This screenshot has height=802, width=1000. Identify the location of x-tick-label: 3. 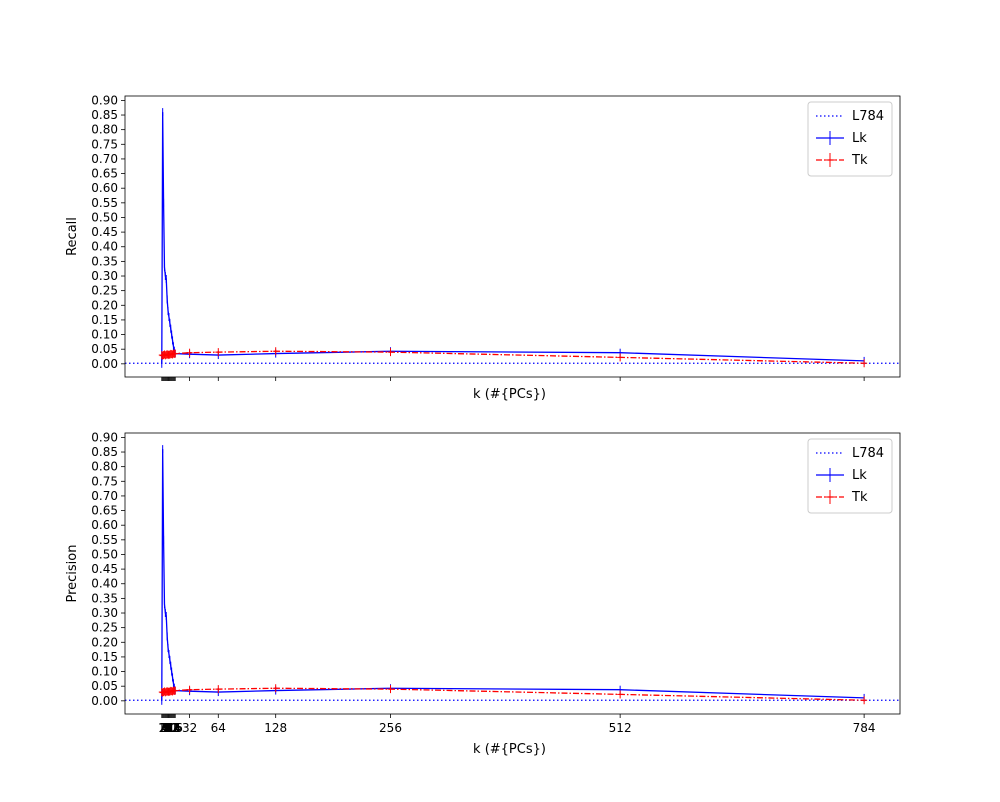
(164, 728).